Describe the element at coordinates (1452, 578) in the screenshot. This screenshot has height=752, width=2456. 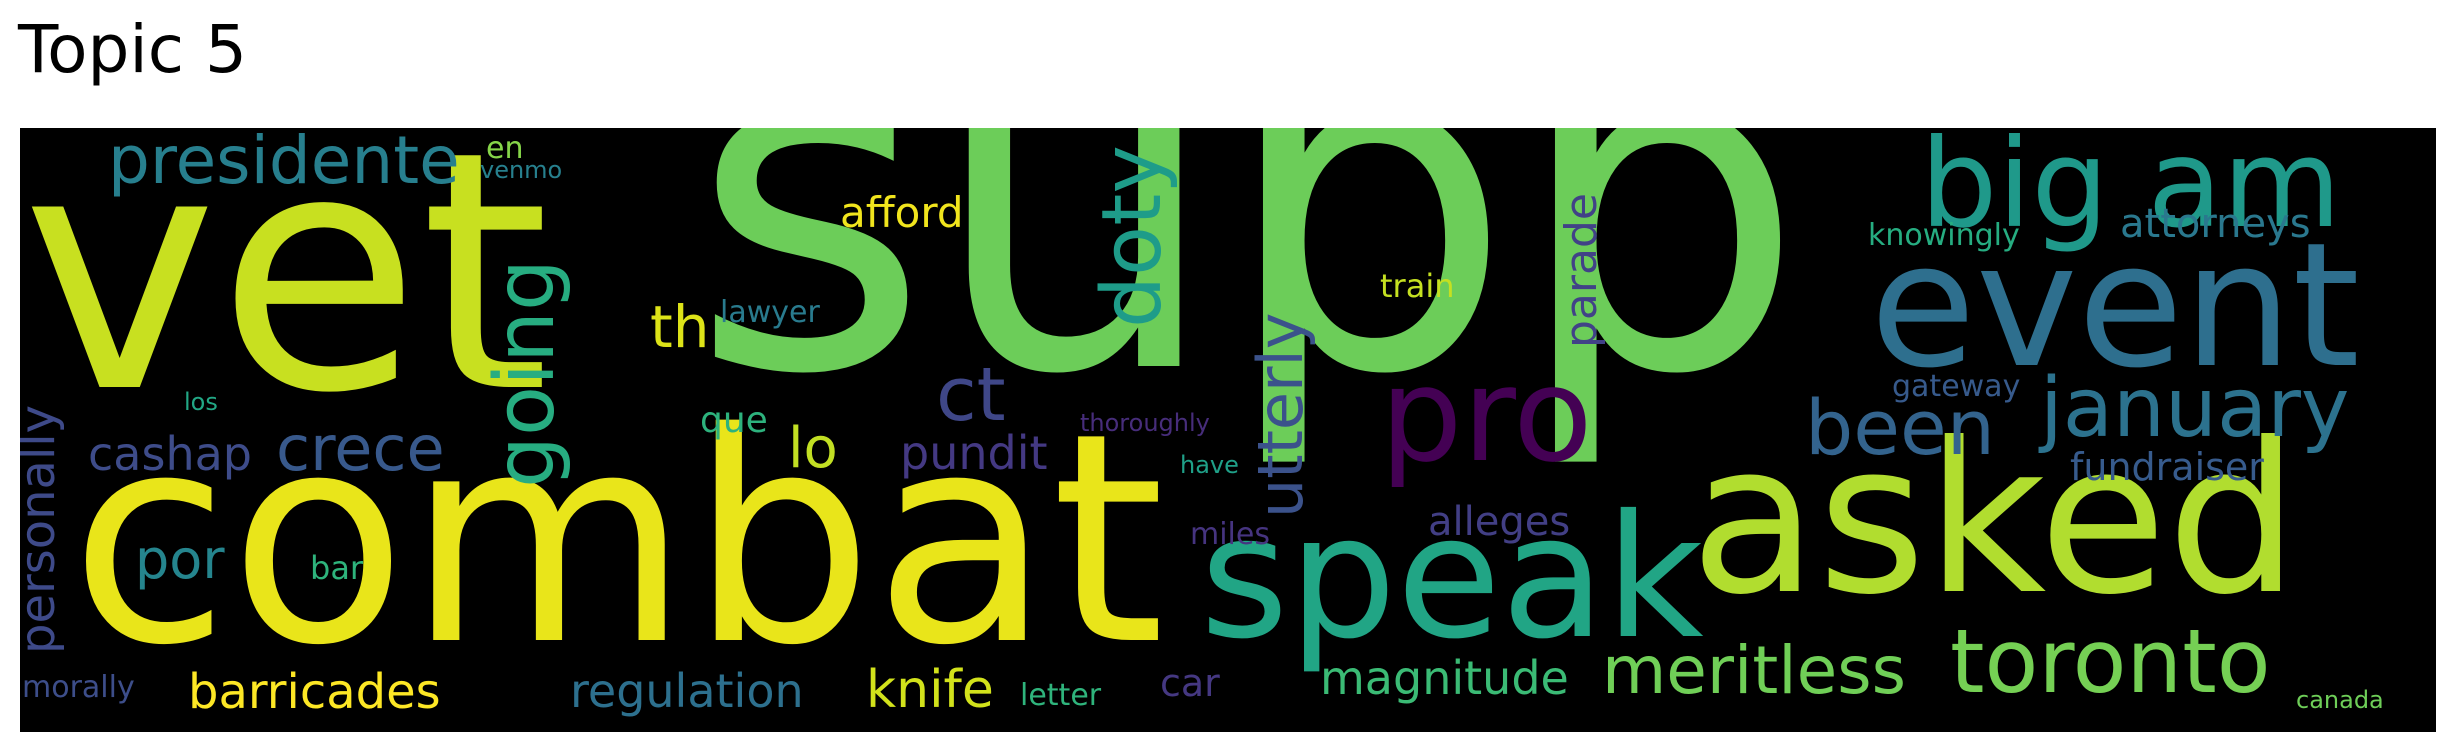
I see `word-speak: speak` at that location.